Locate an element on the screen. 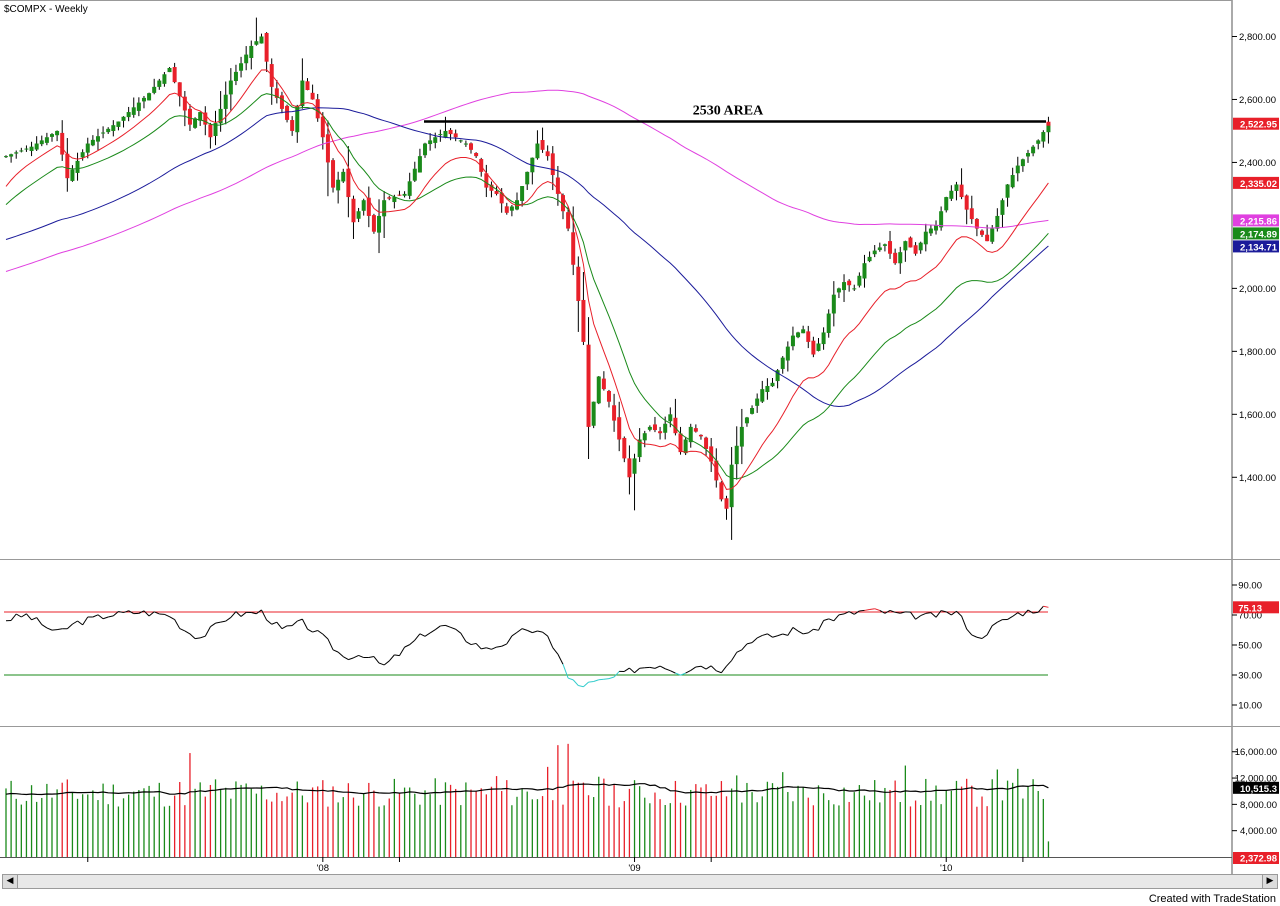 Image resolution: width=1280 pixels, height=906 pixels. price-badge-4: 2,134.71 is located at coordinates (1259, 247).